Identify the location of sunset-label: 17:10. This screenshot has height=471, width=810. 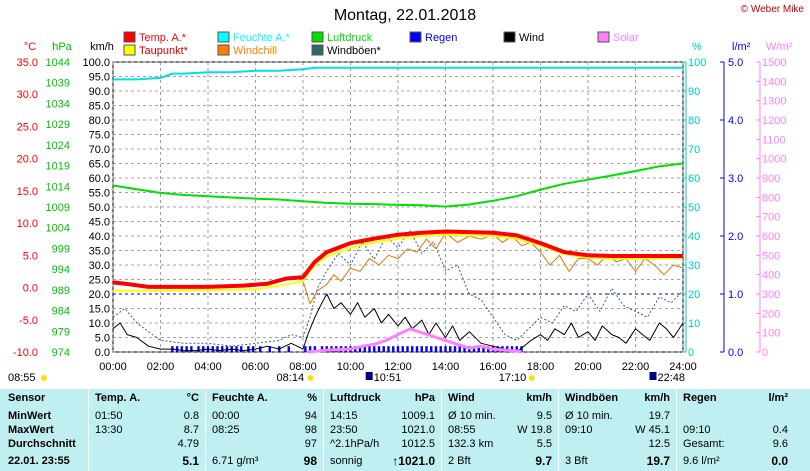
(513, 378).